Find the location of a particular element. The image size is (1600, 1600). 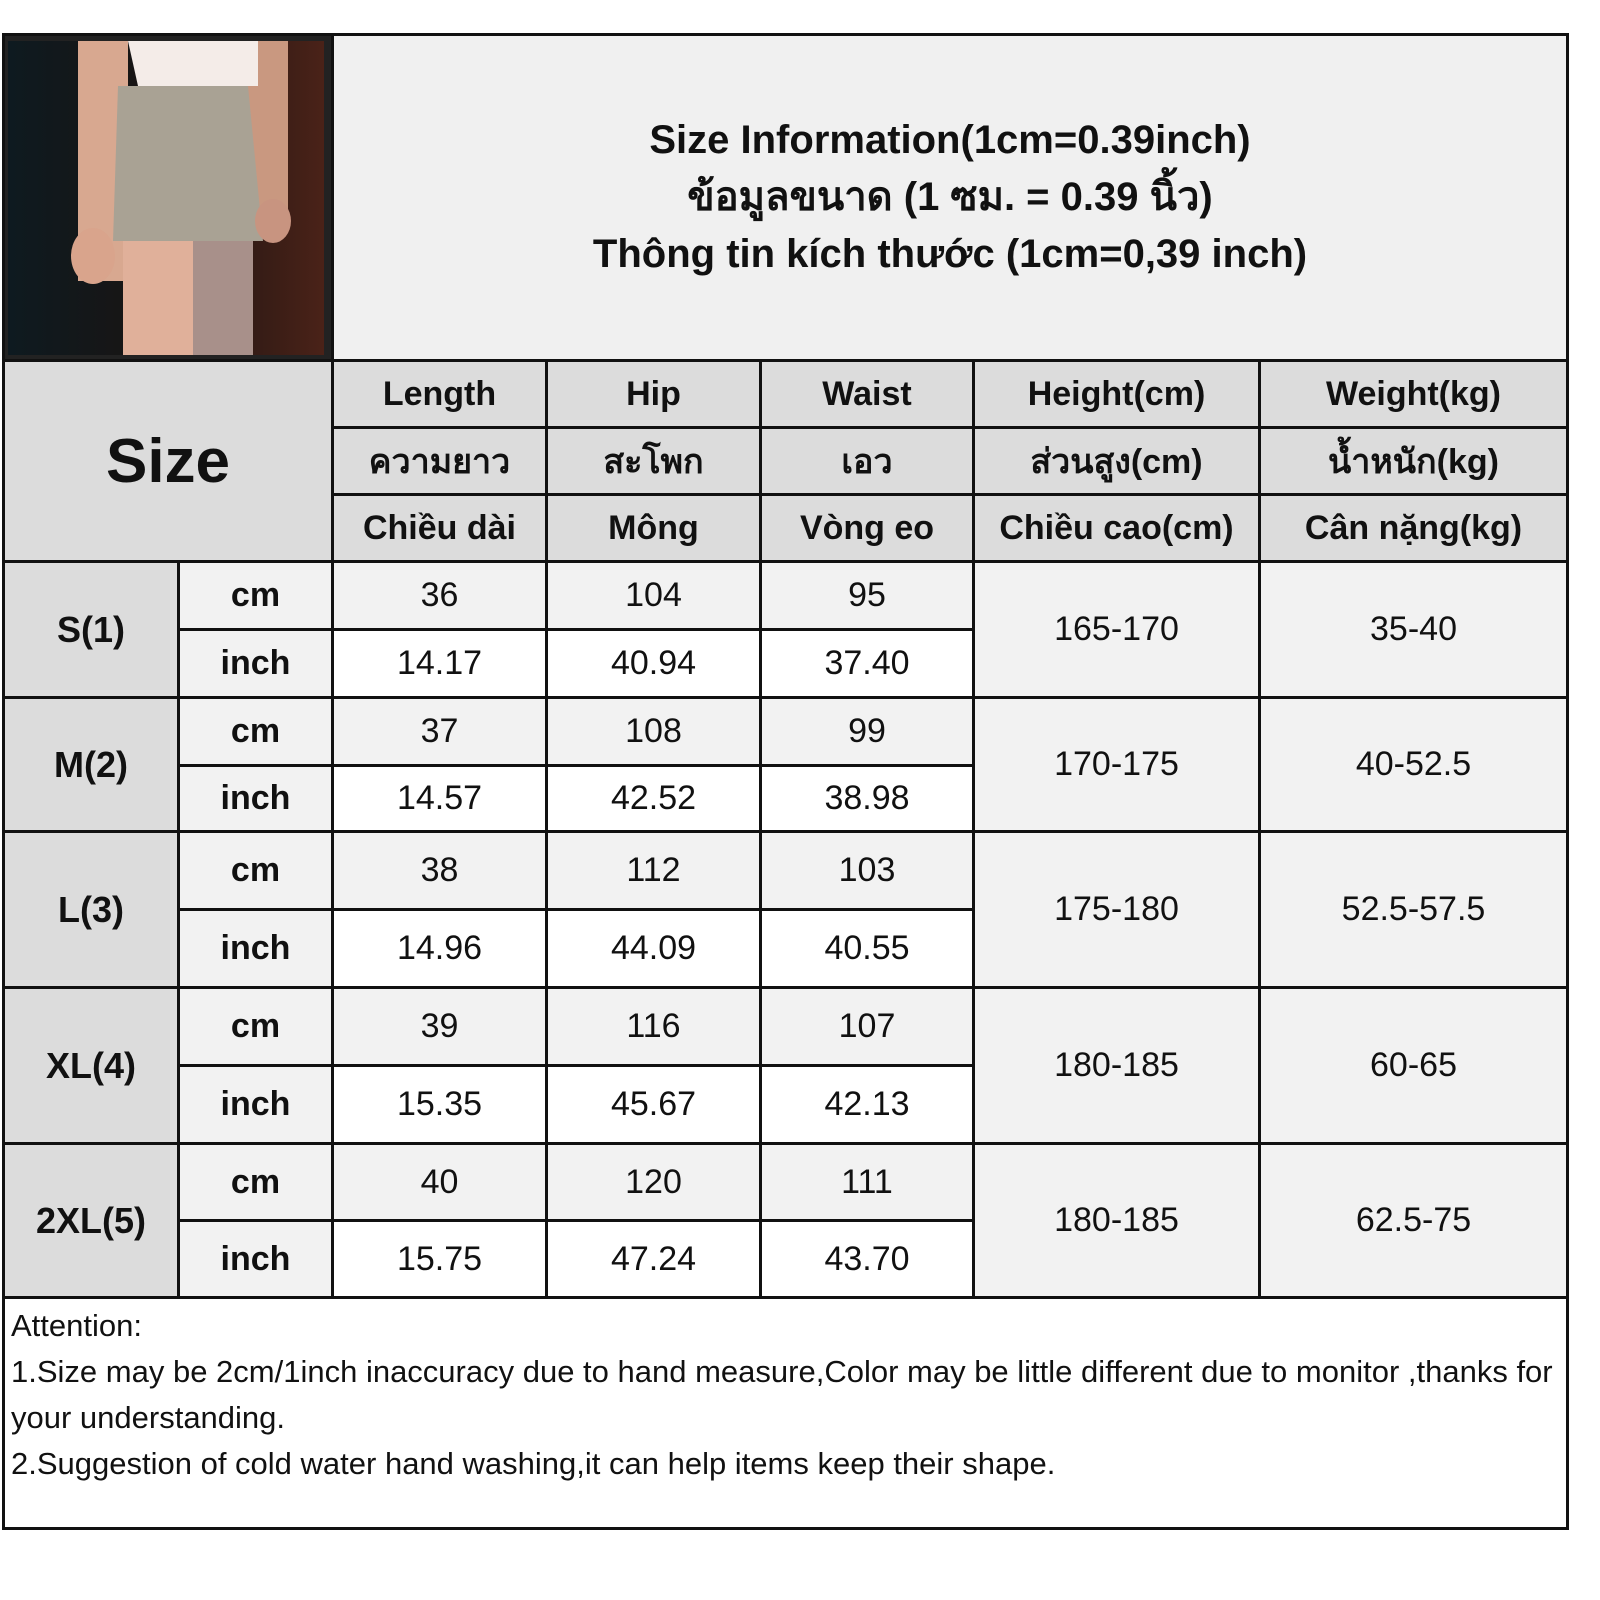

hip-inch: 47.24 is located at coordinates (653, 1259).